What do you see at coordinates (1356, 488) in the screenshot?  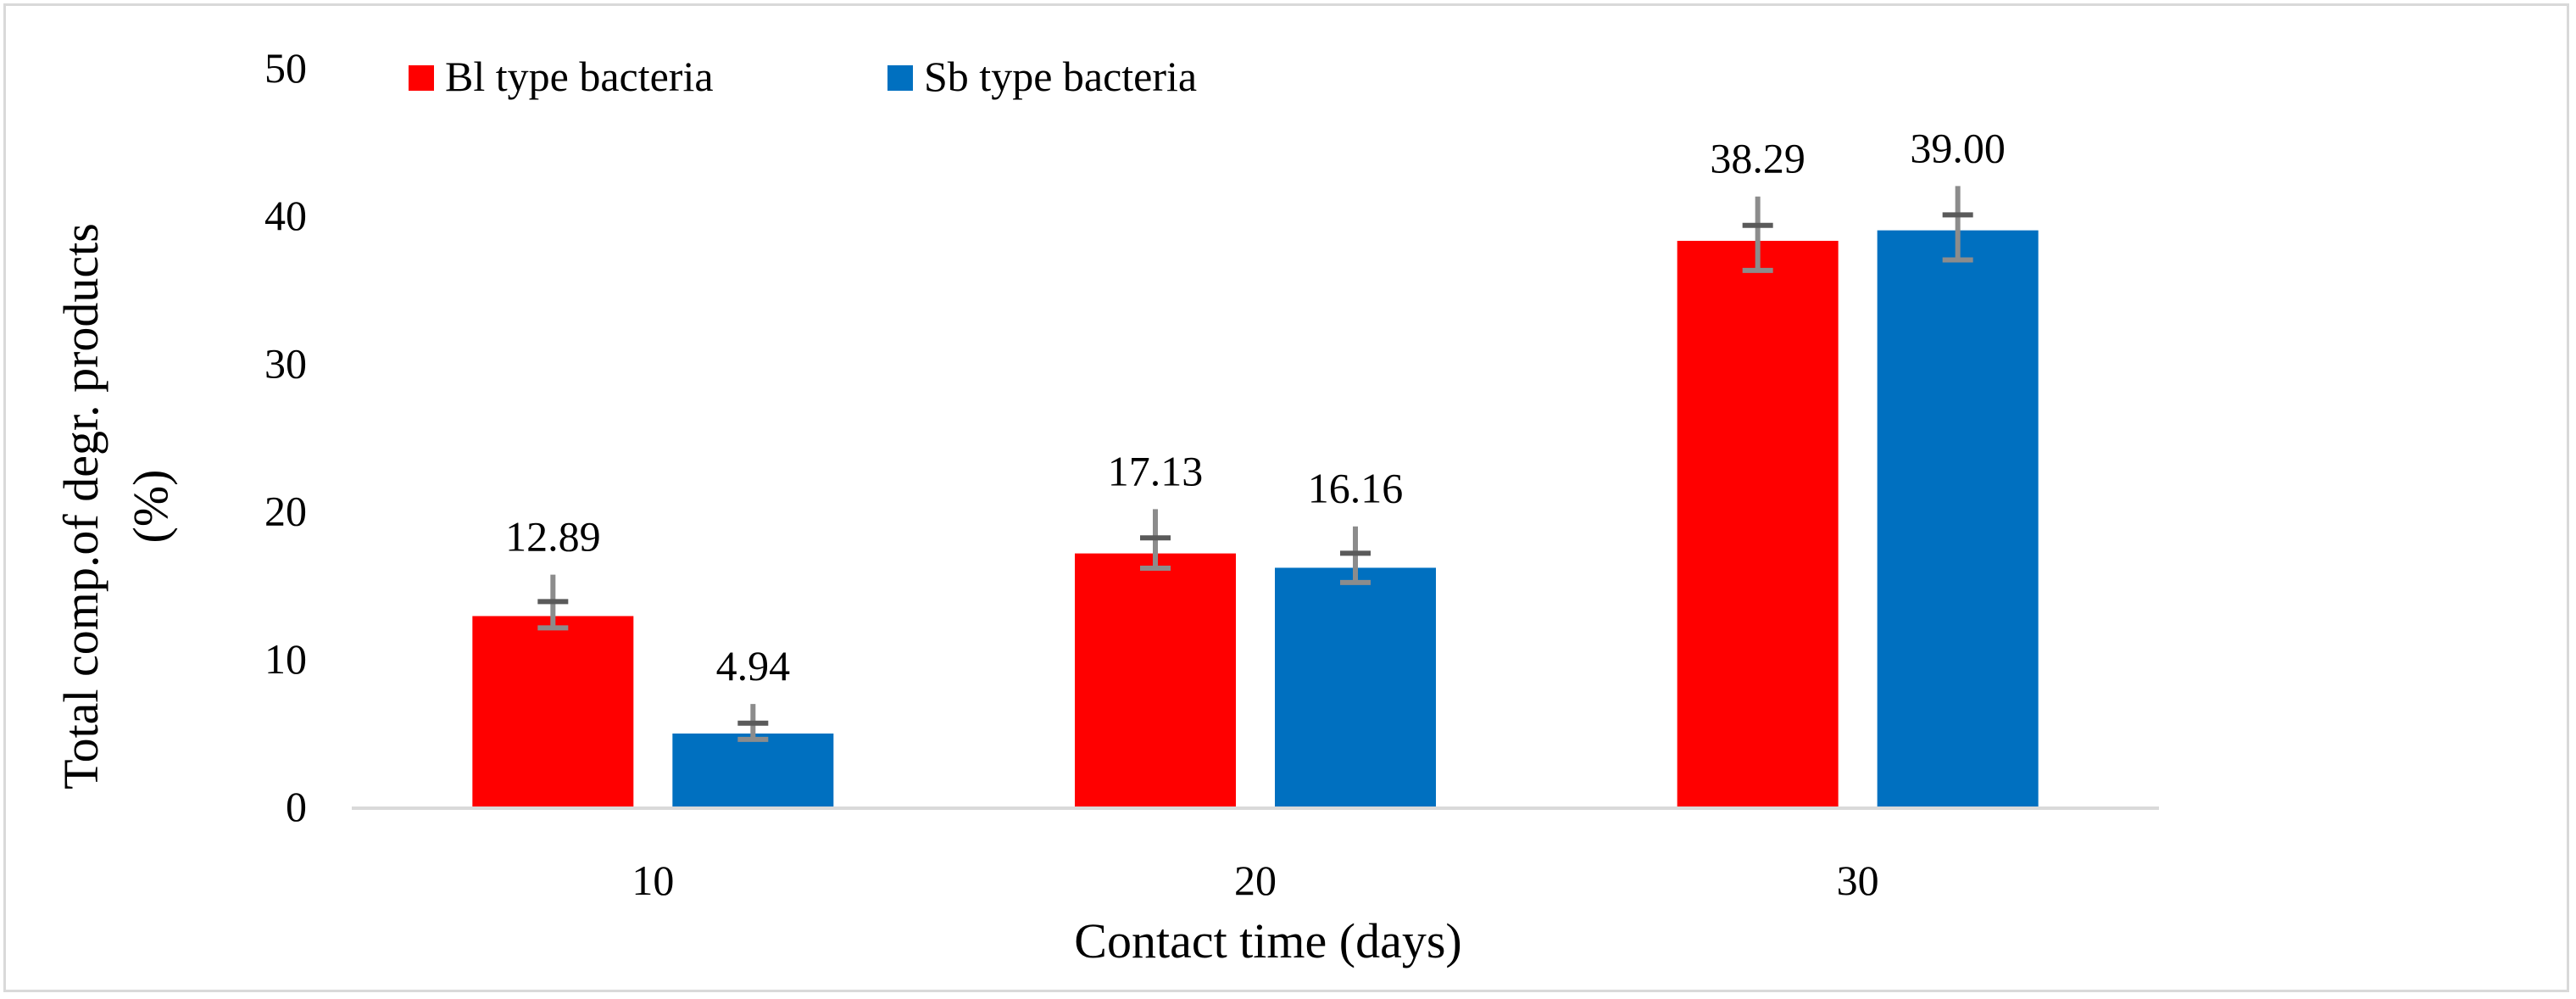 I see `data-label-sb-20: 16.16` at bounding box center [1356, 488].